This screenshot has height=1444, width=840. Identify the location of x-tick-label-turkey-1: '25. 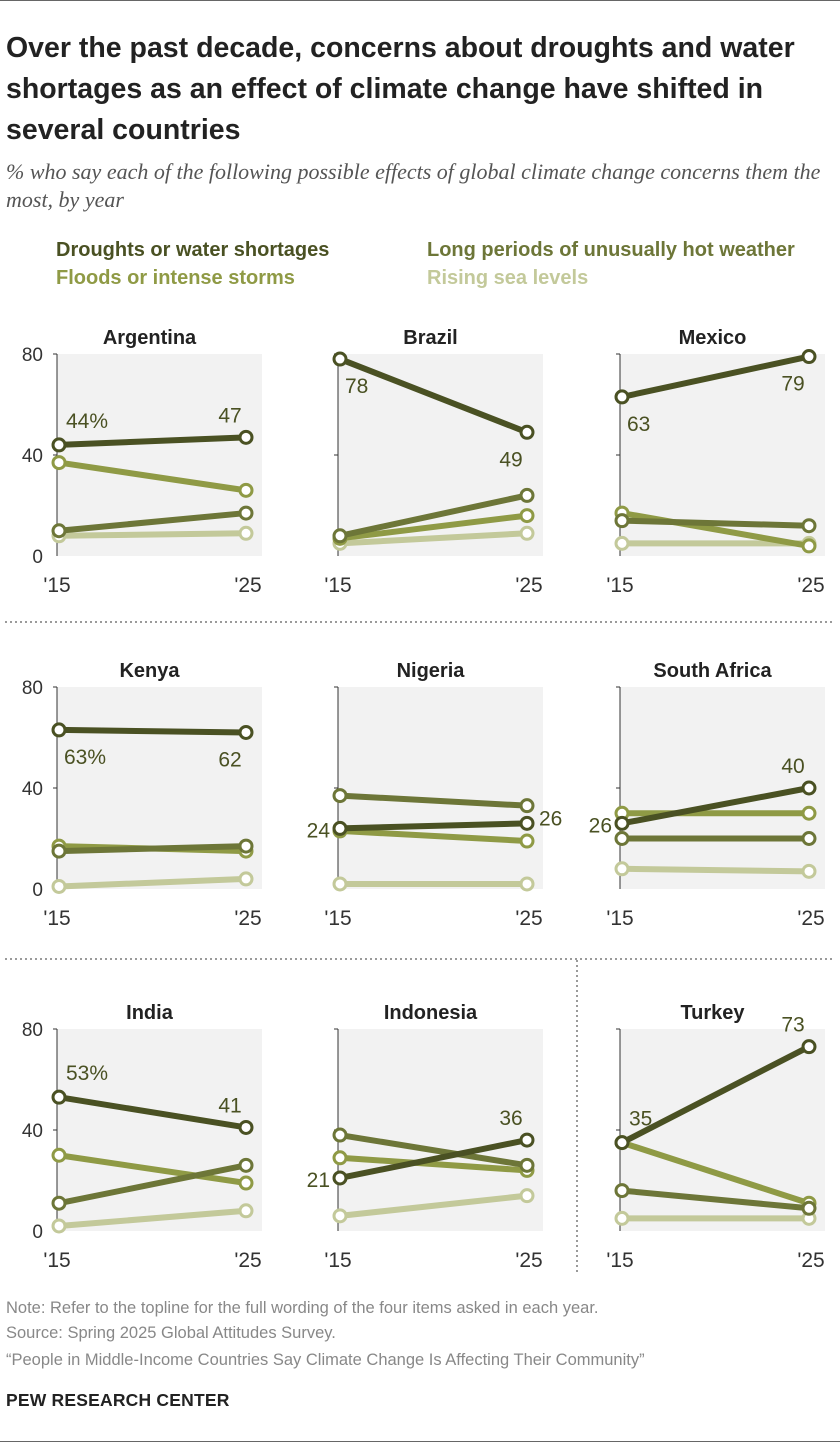
(810, 1260).